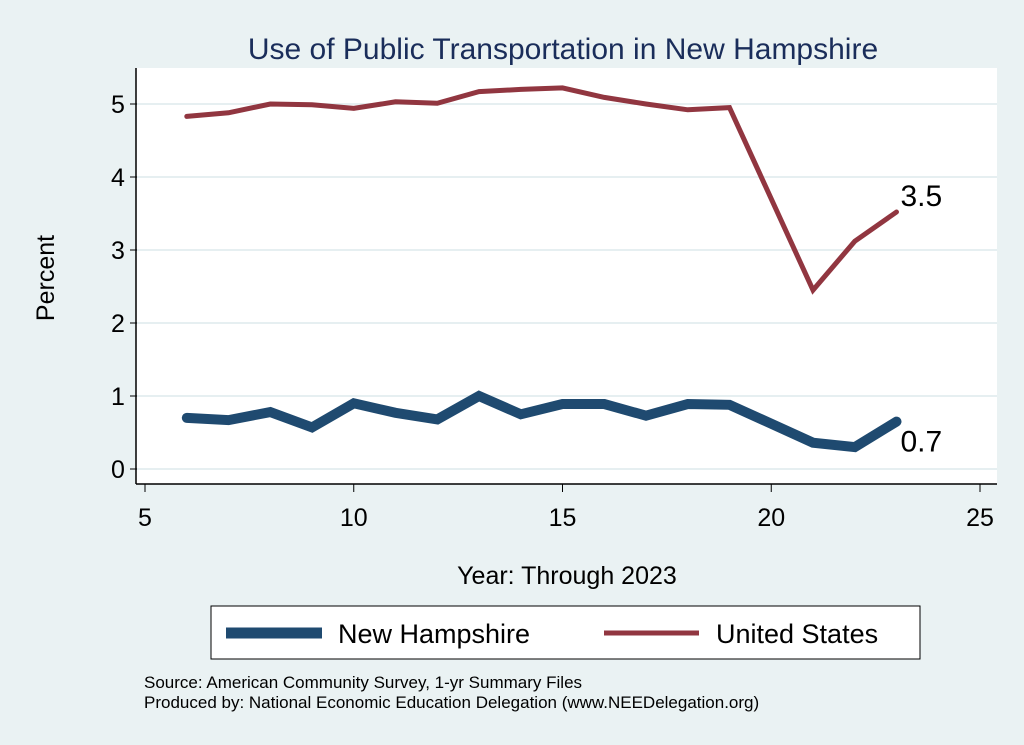 The image size is (1024, 745). What do you see at coordinates (145, 518) in the screenshot?
I see `x-tick-label-5: 5` at bounding box center [145, 518].